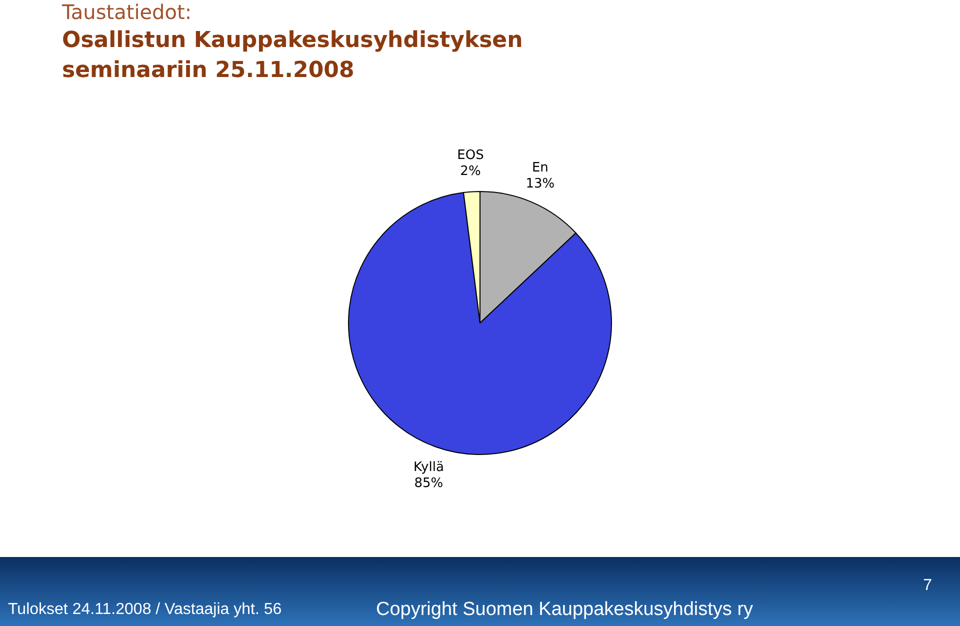 This screenshot has height=626, width=960. Describe the element at coordinates (470, 156) in the screenshot. I see `slice-label: EOS` at that location.